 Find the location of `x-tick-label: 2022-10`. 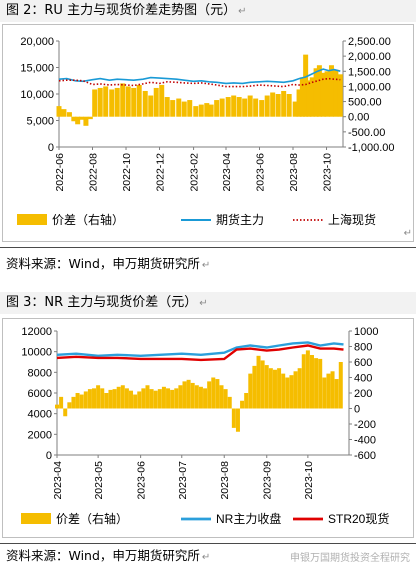

x-tick-label: 2022-10 is located at coordinates (127, 172).